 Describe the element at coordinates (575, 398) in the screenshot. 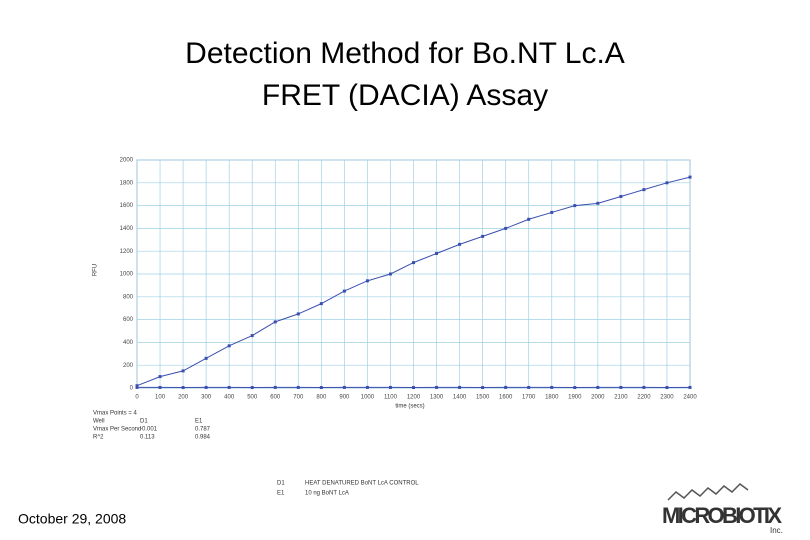

I see `x-tick-label: 1900` at that location.